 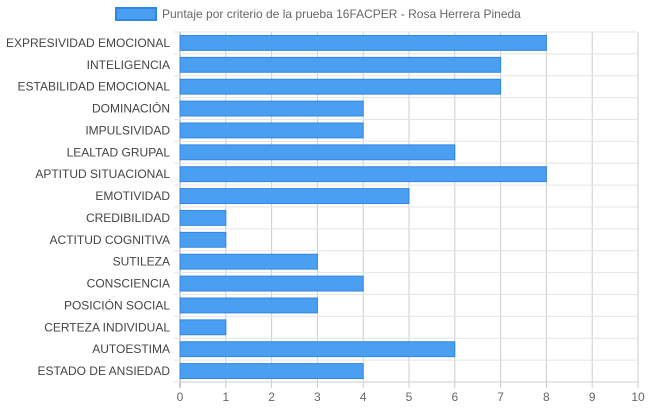 I want to click on x-tick-label: 2, so click(x=271, y=397).